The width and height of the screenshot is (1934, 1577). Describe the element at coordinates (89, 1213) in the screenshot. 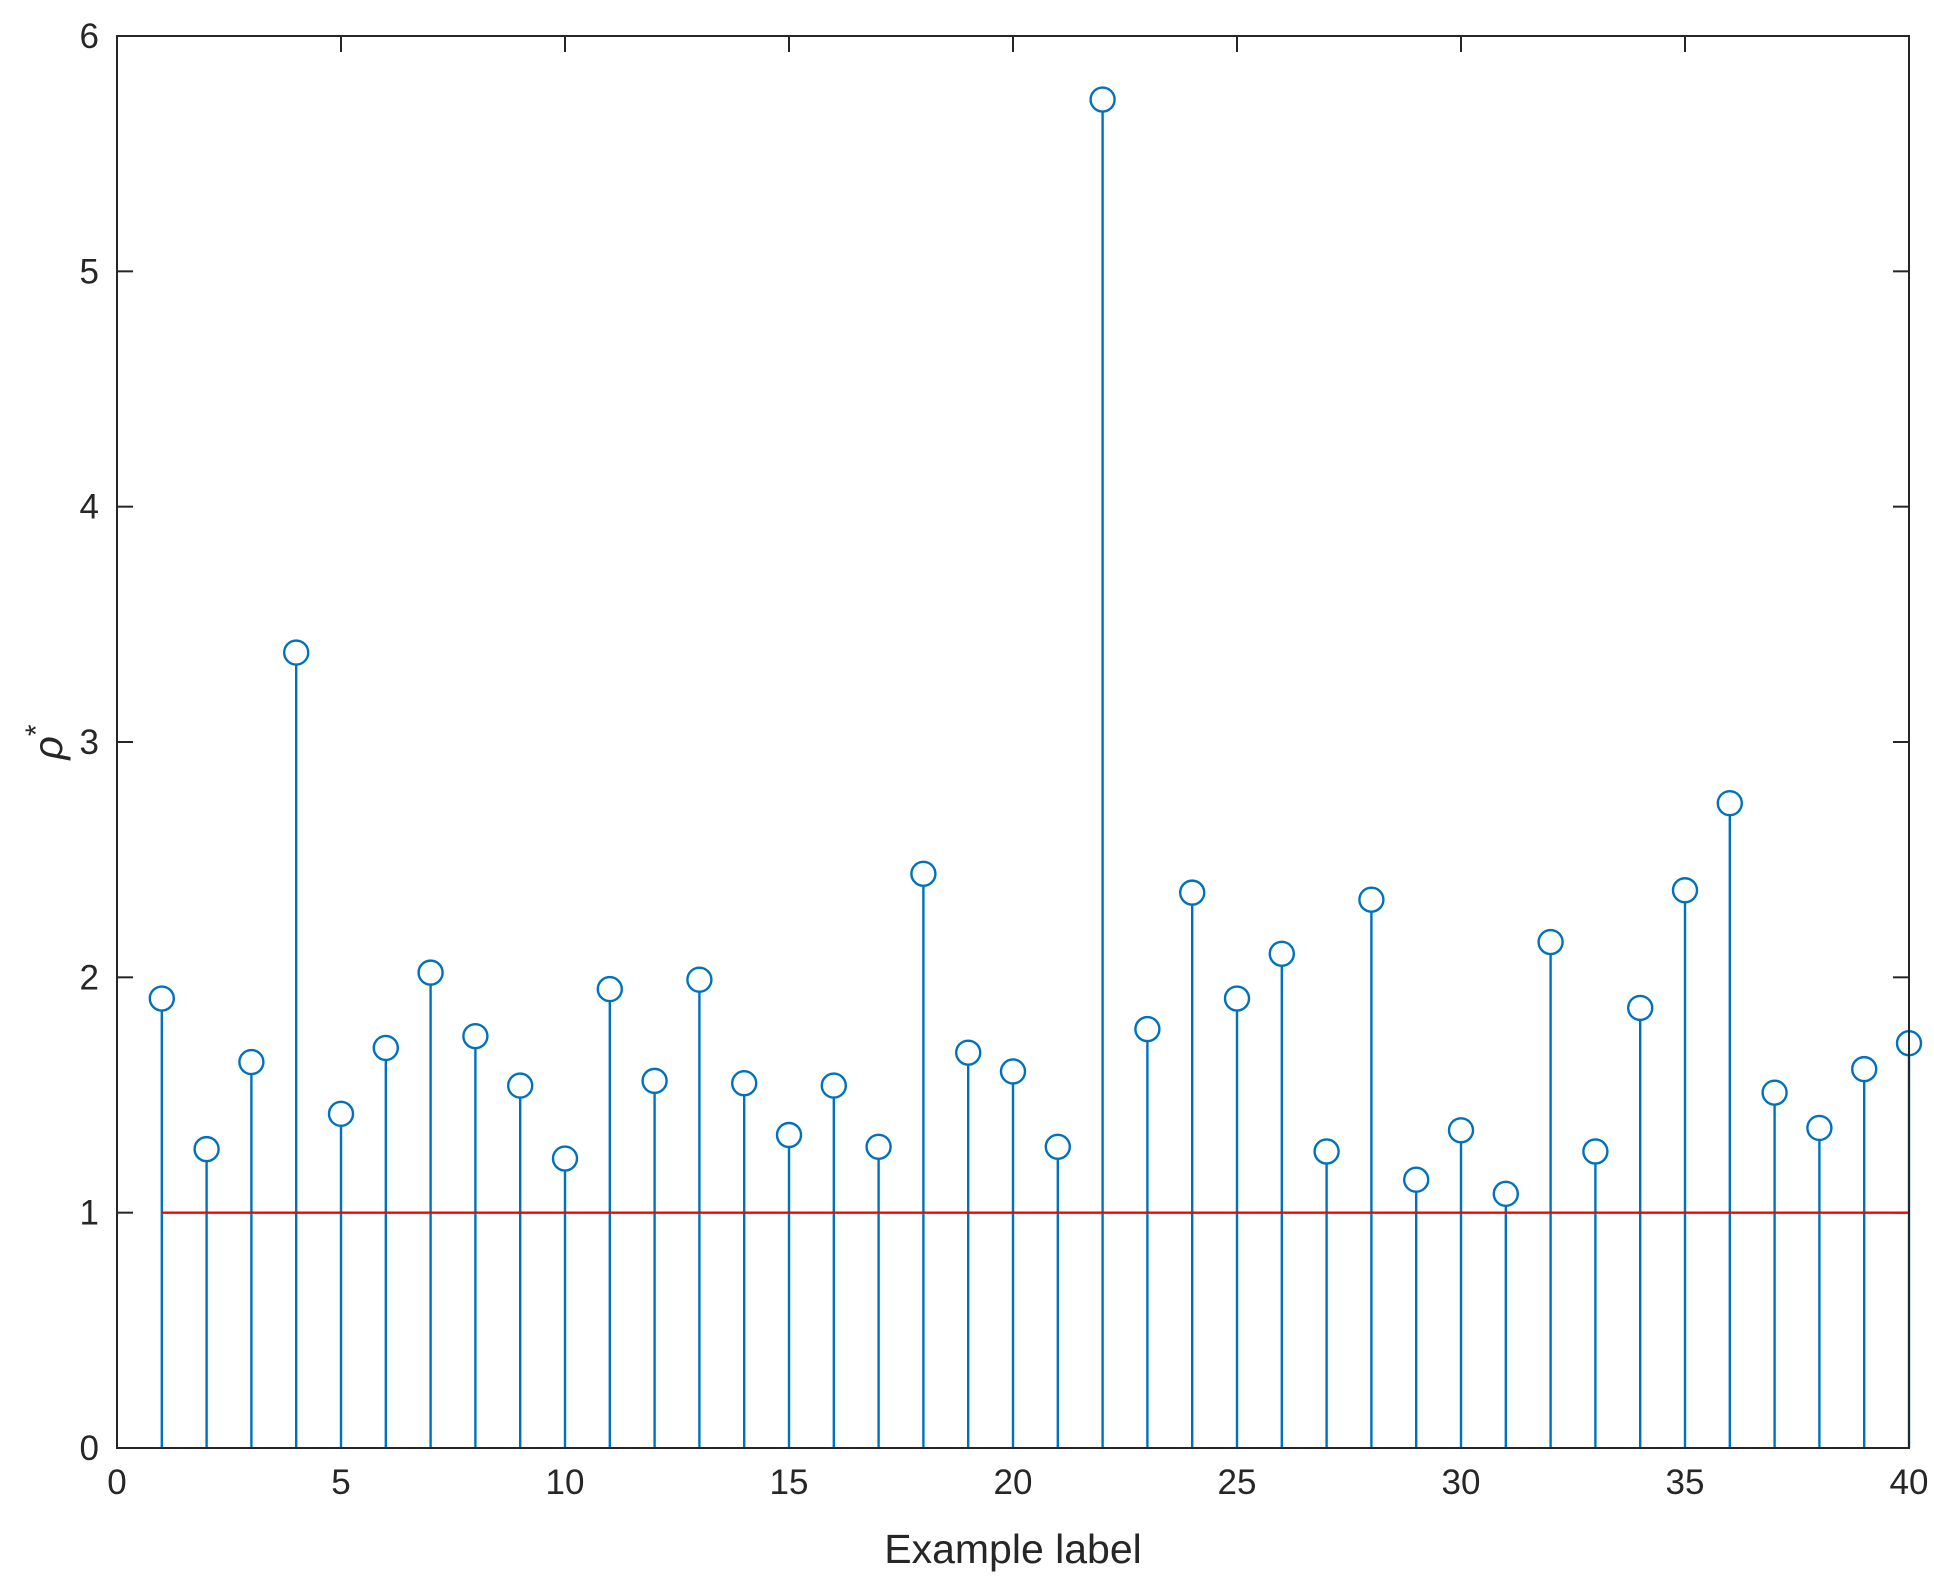

I see `y-tick-label: 1` at that location.